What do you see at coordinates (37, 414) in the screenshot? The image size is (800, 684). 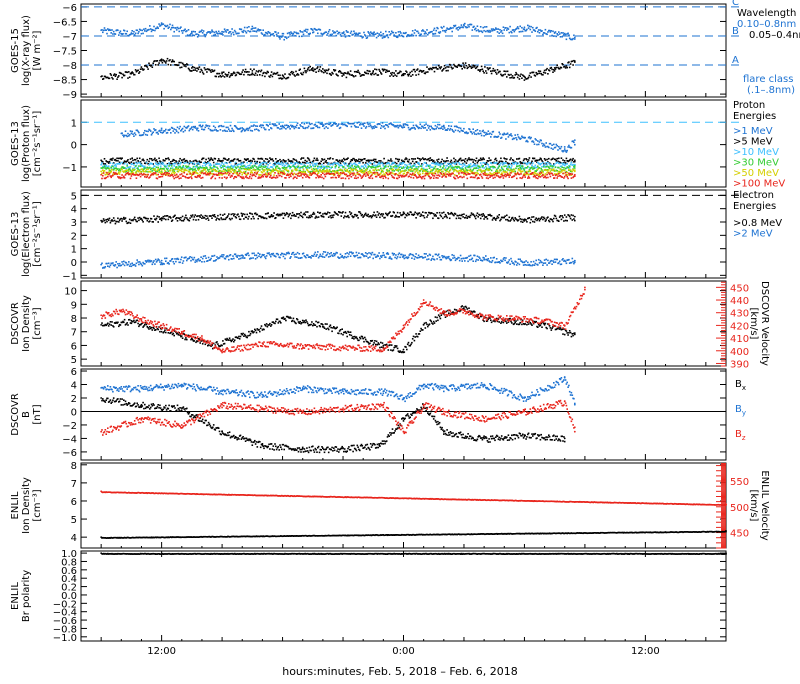 I see `bfield-unit: [nT]` at bounding box center [37, 414].